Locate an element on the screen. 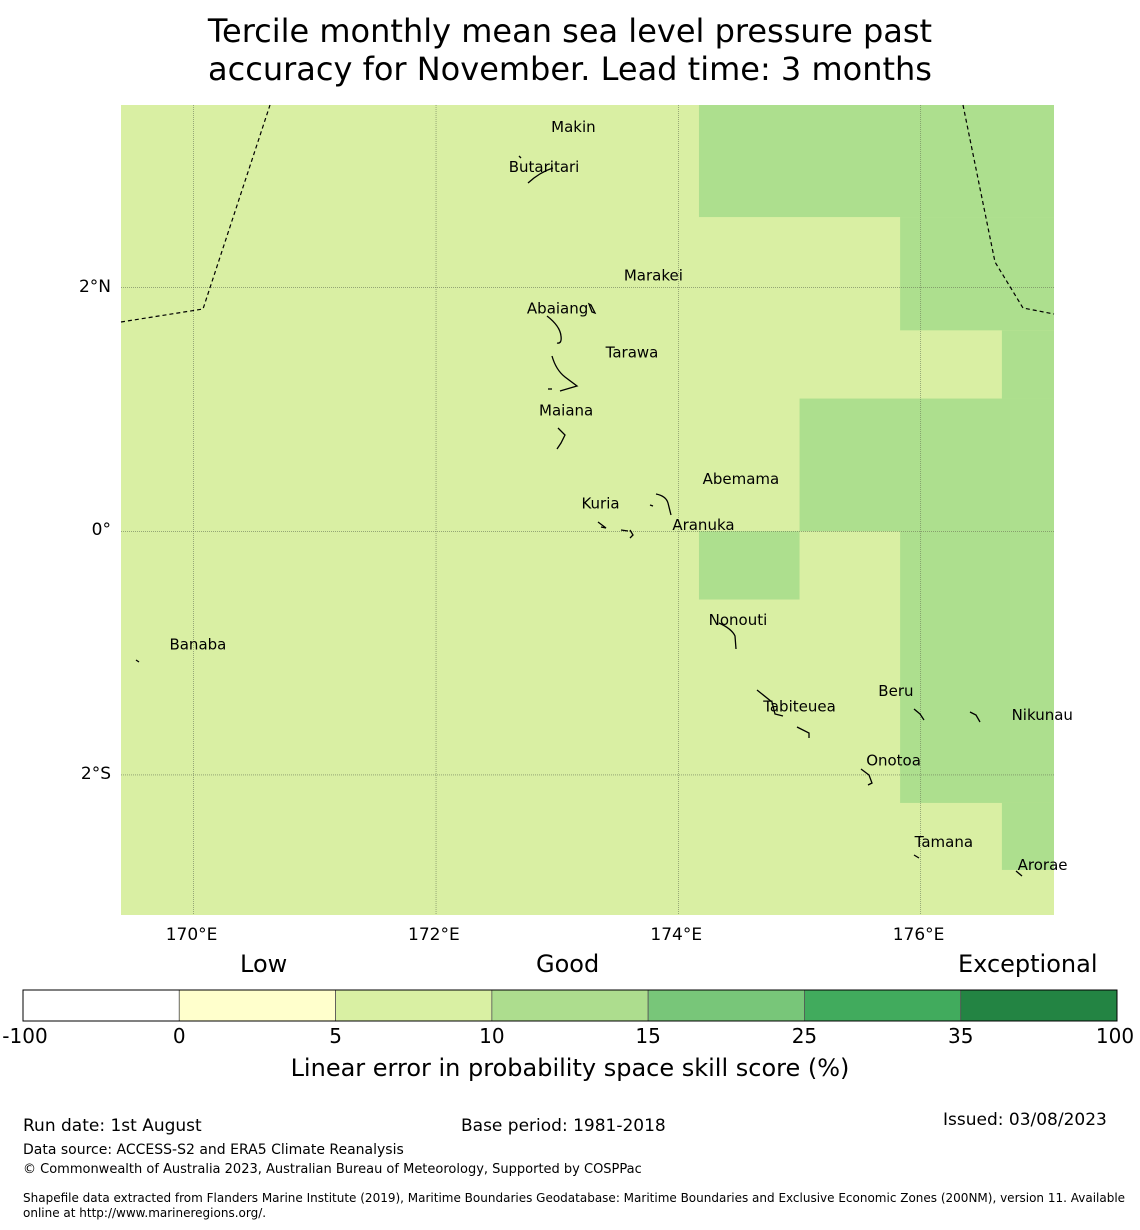 Image resolution: width=1140 pixels, height=1230 pixels. place-label-marakei: Marakei is located at coordinates (653, 276).